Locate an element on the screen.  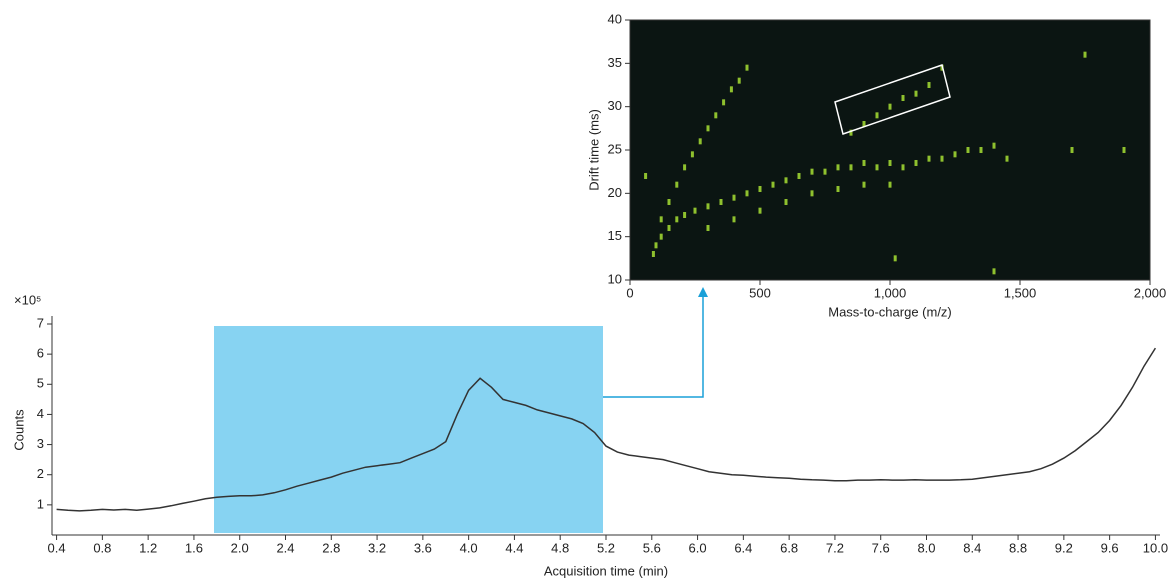
y-tick-label: 30 is located at coordinates (615, 105).